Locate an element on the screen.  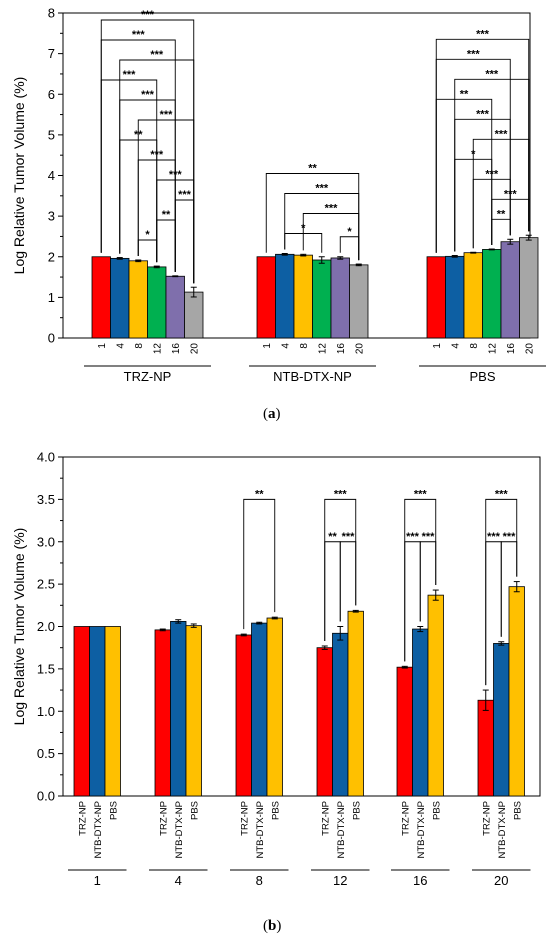
y-tick-label: 0.0 is located at coordinates (46, 796).